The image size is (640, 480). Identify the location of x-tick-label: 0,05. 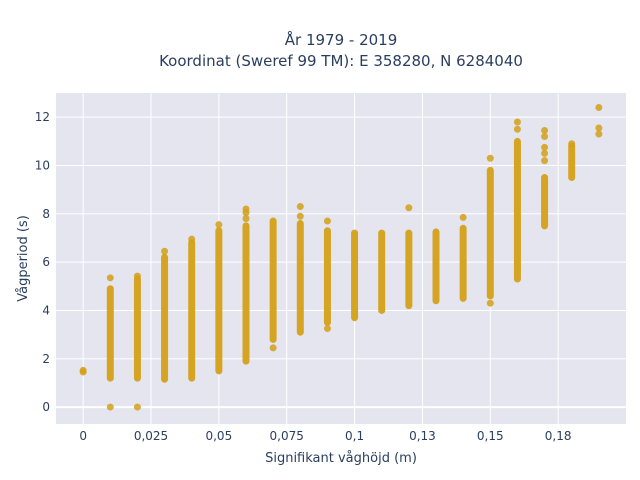
(218, 436).